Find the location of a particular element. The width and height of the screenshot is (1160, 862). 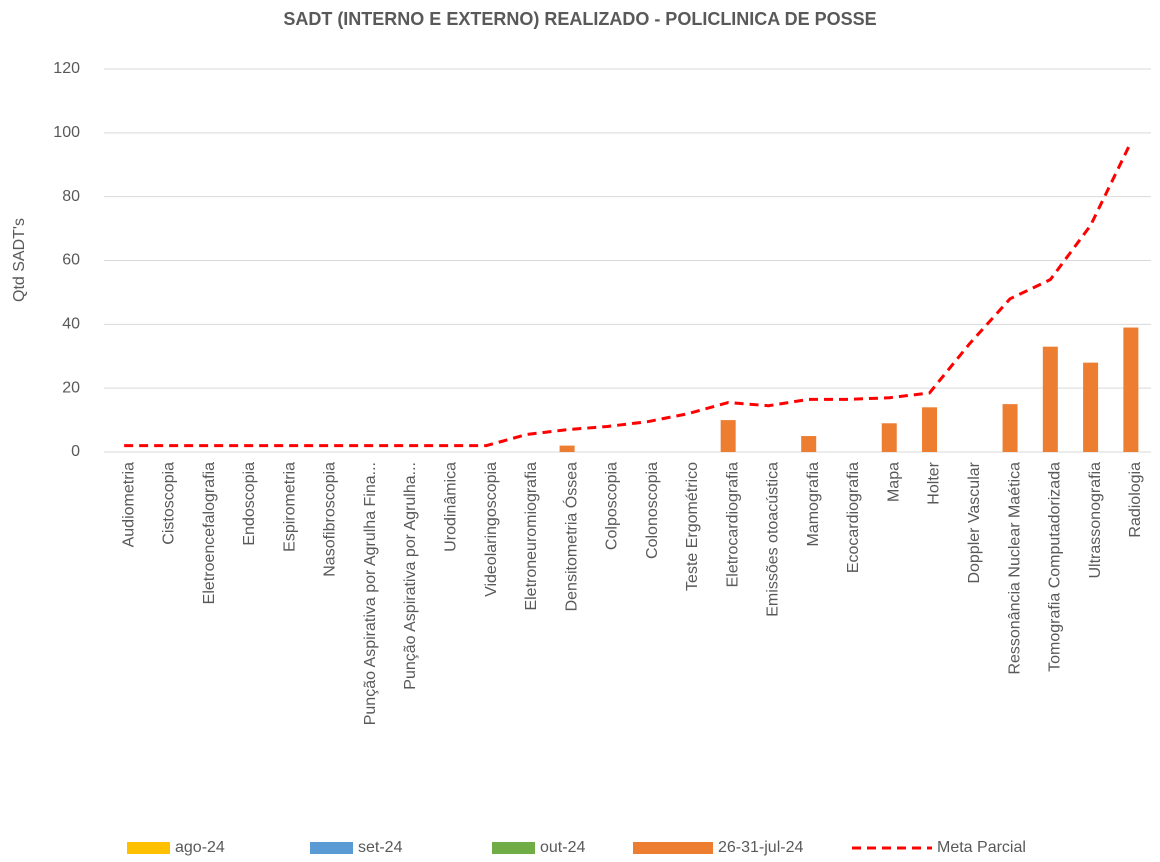

y-tick-label: 20 is located at coordinates (71, 387).